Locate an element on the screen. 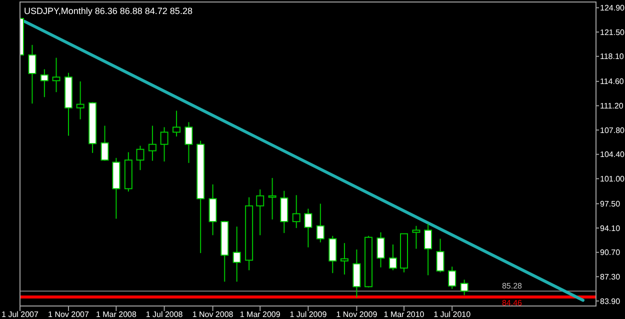 This screenshot has width=625, height=319. x-tick-label: 1 Jul 2008 is located at coordinates (165, 314).